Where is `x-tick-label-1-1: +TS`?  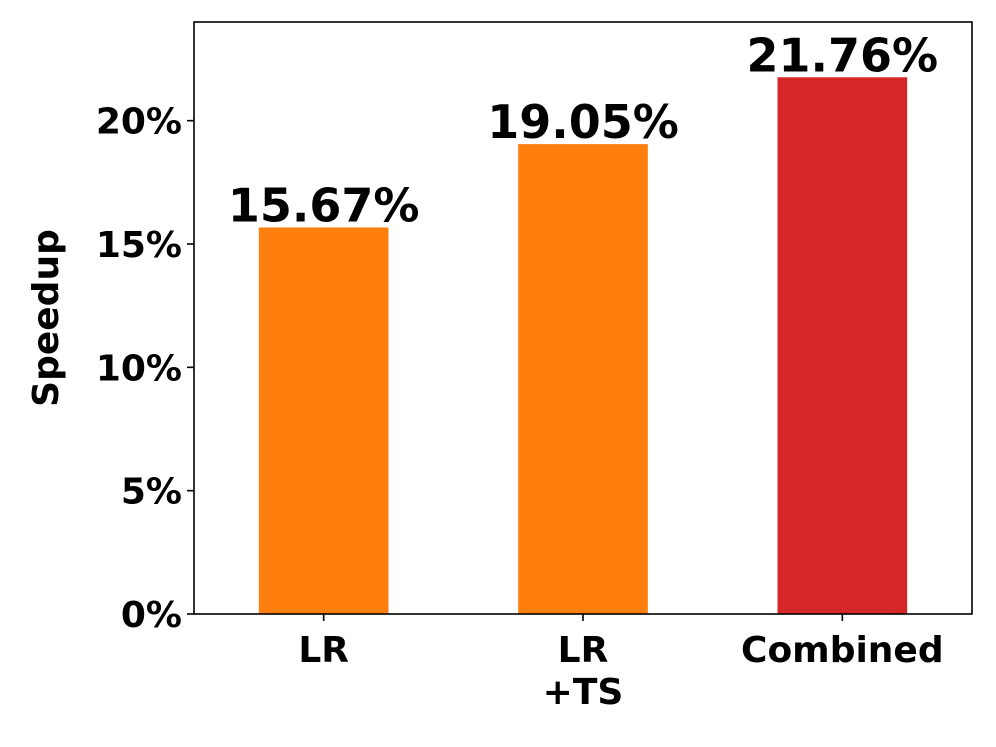 x-tick-label-1-1: +TS is located at coordinates (583, 692).